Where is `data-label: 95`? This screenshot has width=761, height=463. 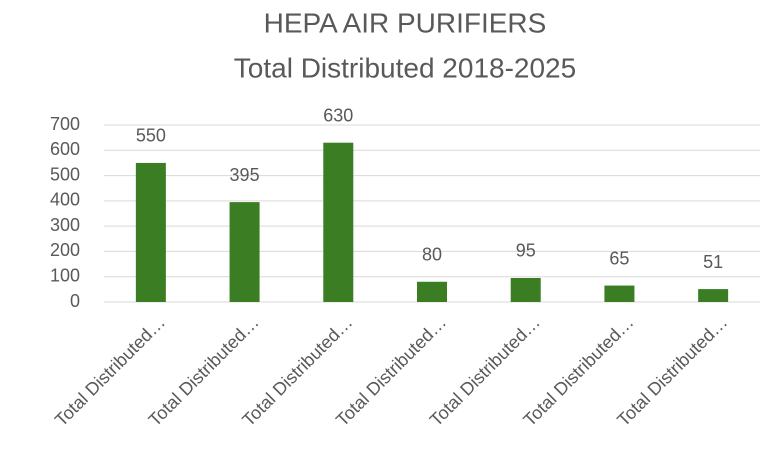 data-label: 95 is located at coordinates (526, 251).